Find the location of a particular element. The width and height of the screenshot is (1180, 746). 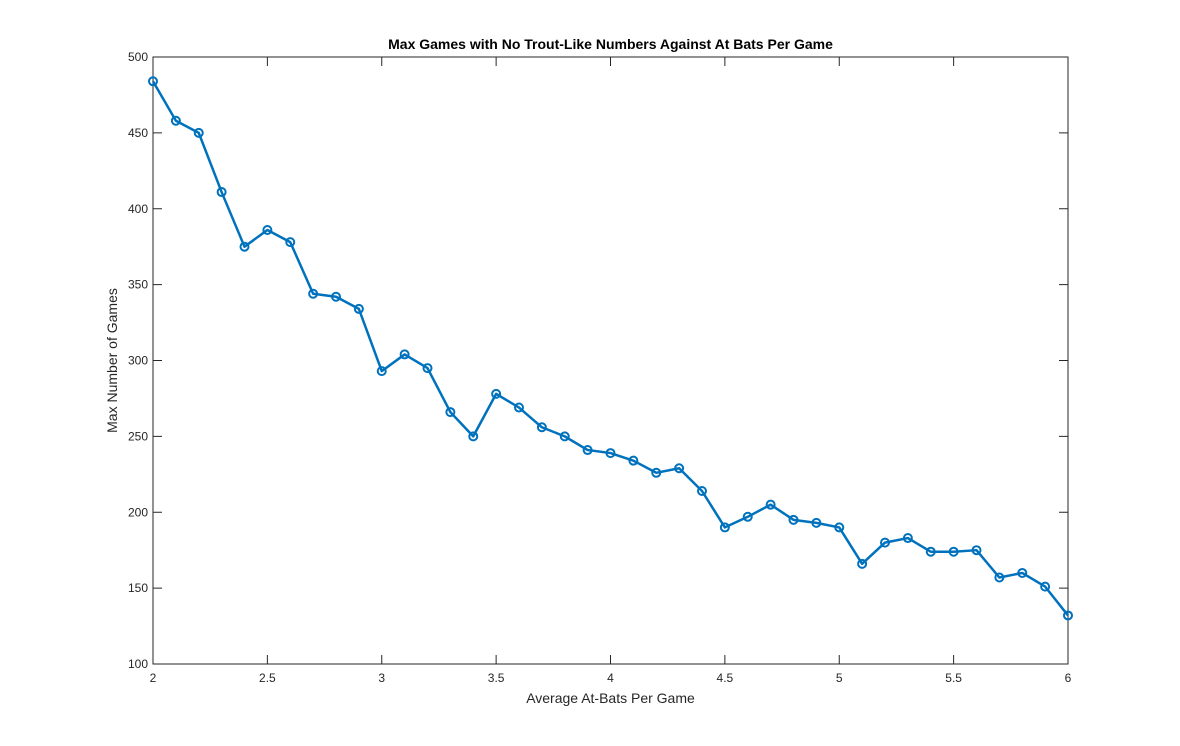

y-tick-label: 350 is located at coordinates (138, 285).